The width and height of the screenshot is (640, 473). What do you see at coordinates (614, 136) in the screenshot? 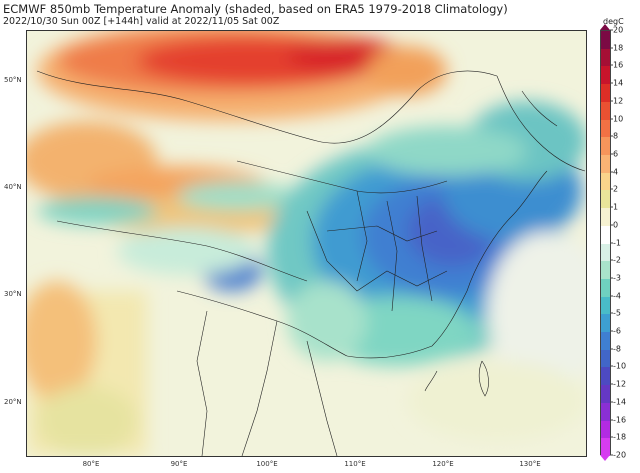
I see `colorbar-tick-label: 8` at bounding box center [614, 136].